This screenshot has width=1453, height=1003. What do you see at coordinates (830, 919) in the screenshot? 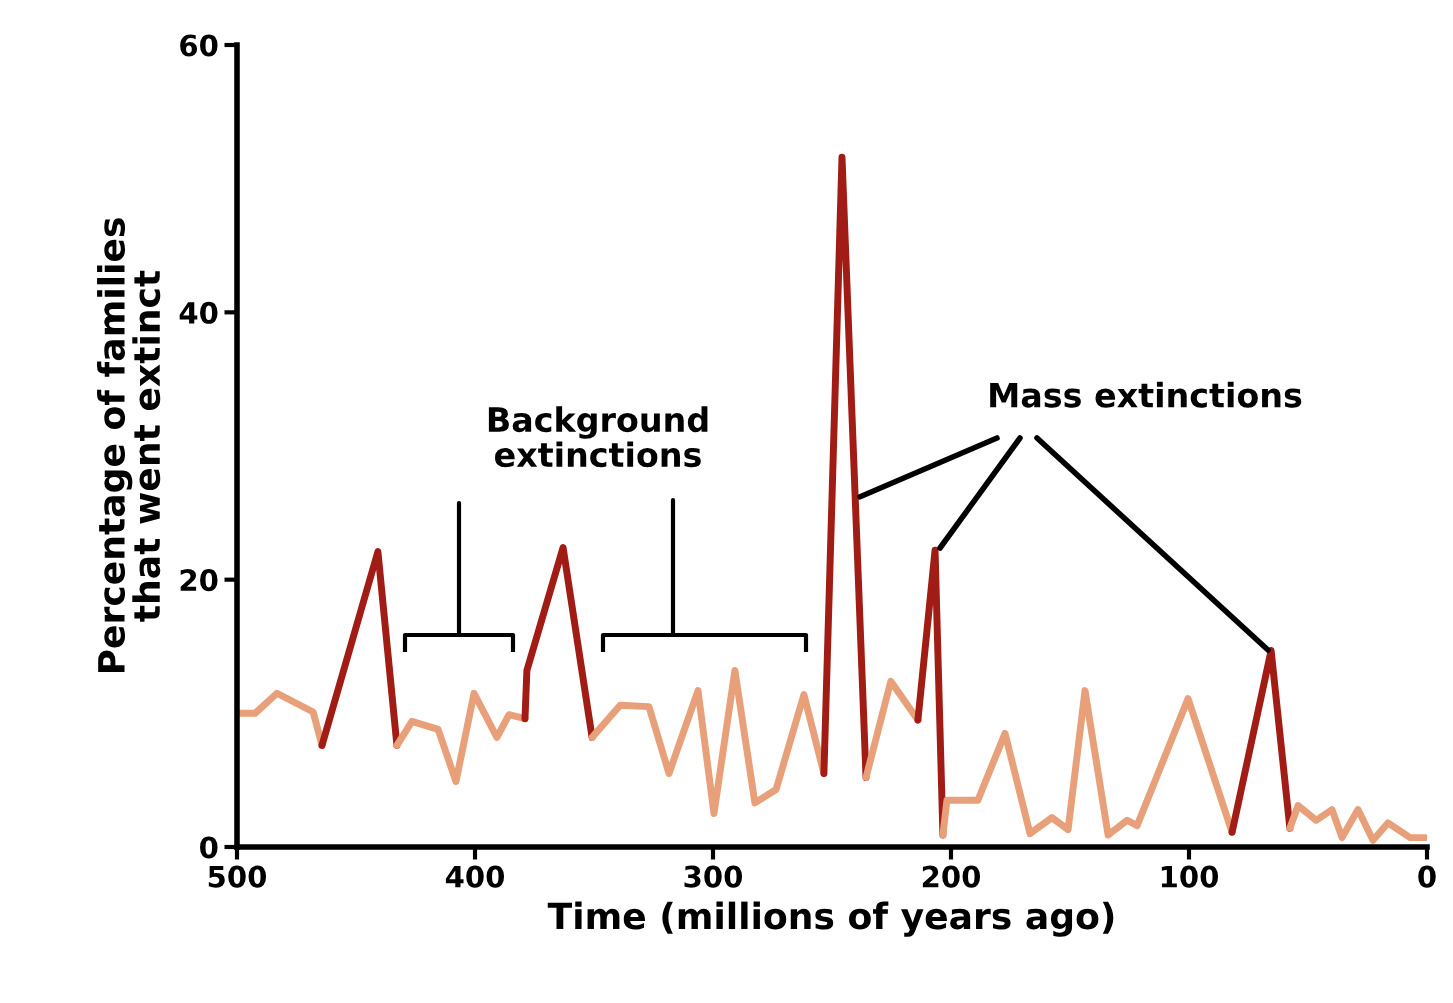
I see `x-axis-title: Time (millions of years ago)` at bounding box center [830, 919].